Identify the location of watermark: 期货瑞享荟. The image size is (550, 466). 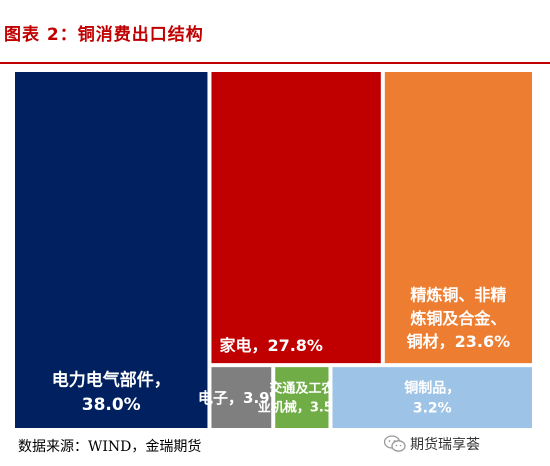
(432, 444).